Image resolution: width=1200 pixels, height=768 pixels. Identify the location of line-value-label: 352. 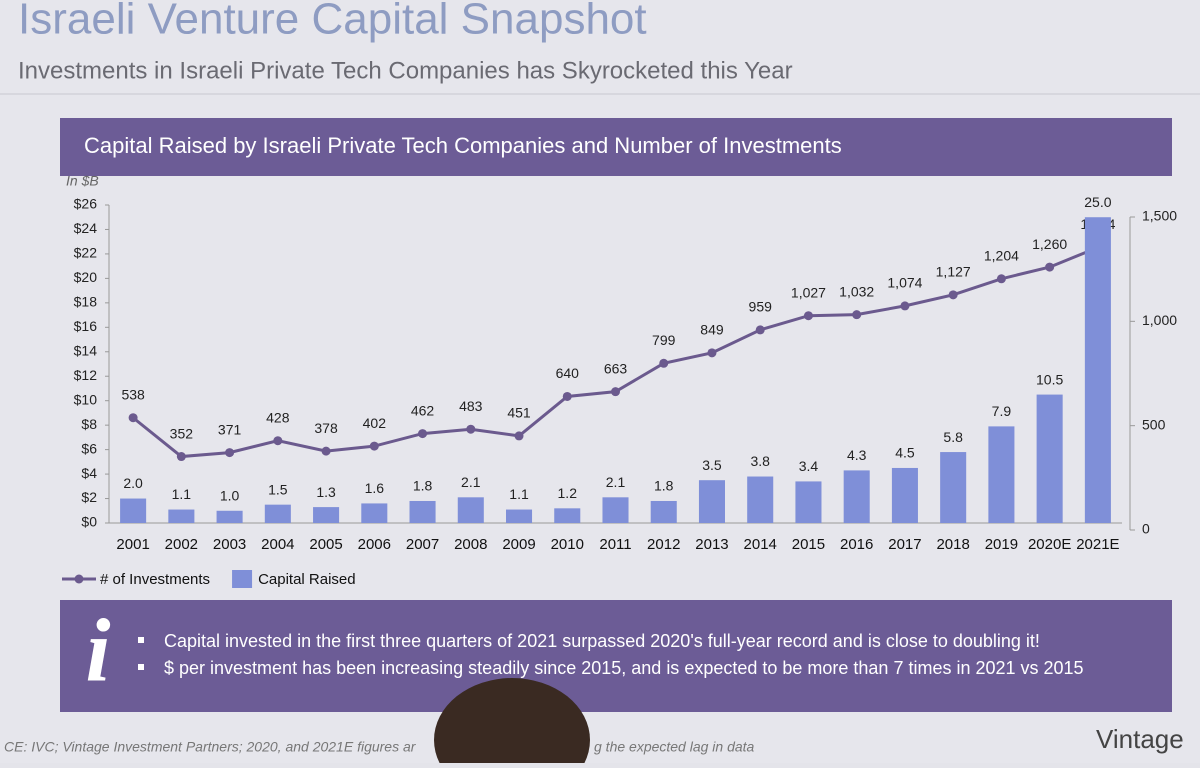
(182, 433).